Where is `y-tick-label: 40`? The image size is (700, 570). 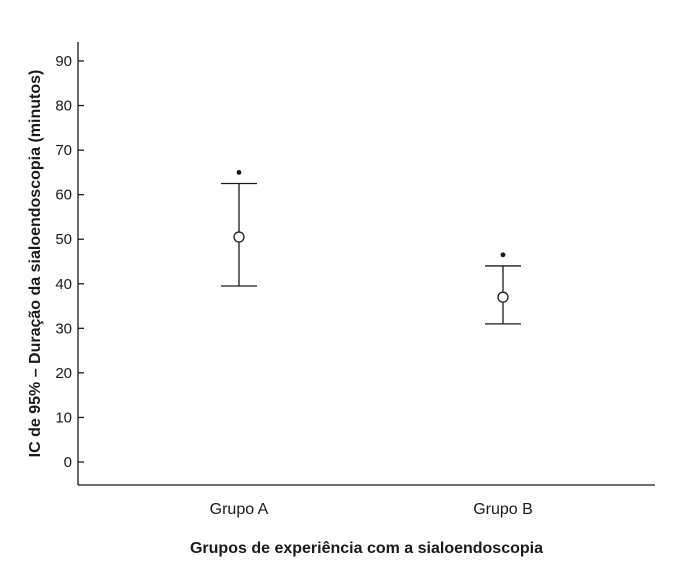
y-tick-label: 40 is located at coordinates (63, 284).